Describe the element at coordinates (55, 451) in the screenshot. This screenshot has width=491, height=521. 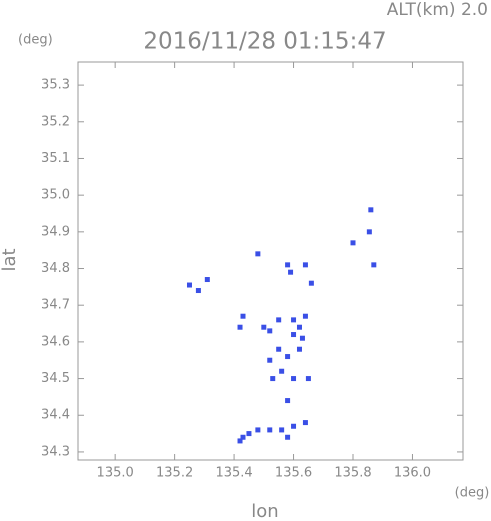
I see `y-tick-label: 34.3` at that location.